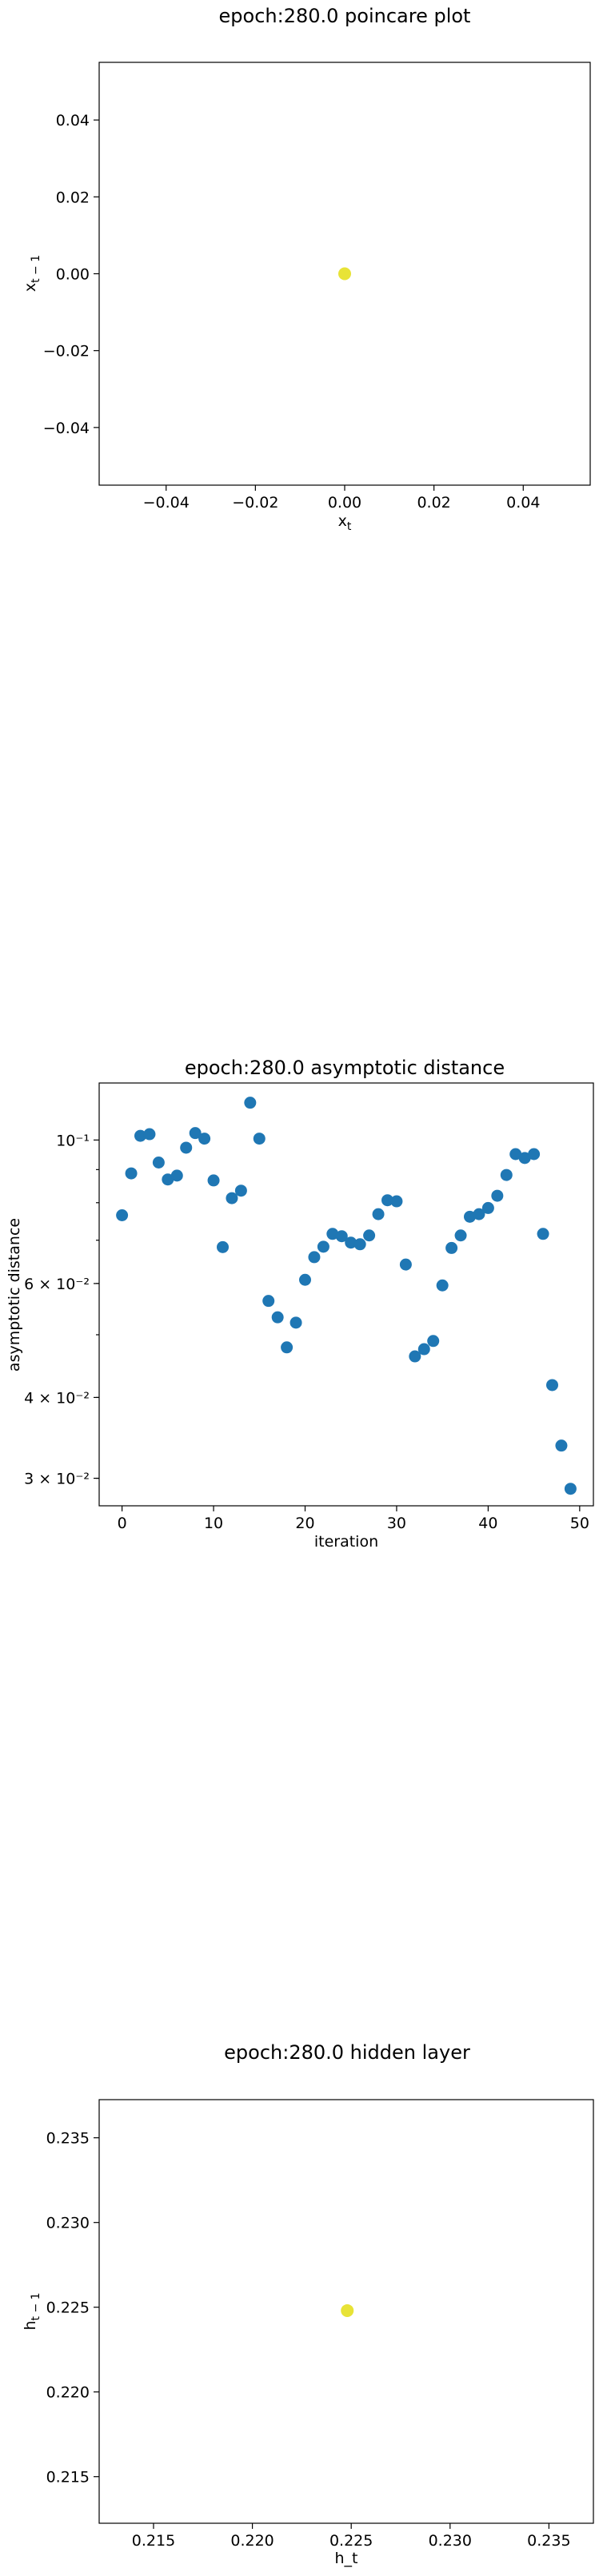 The height and width of the screenshot is (2576, 603). I want to click on asymptotic-distance-points, so click(346, 1296).